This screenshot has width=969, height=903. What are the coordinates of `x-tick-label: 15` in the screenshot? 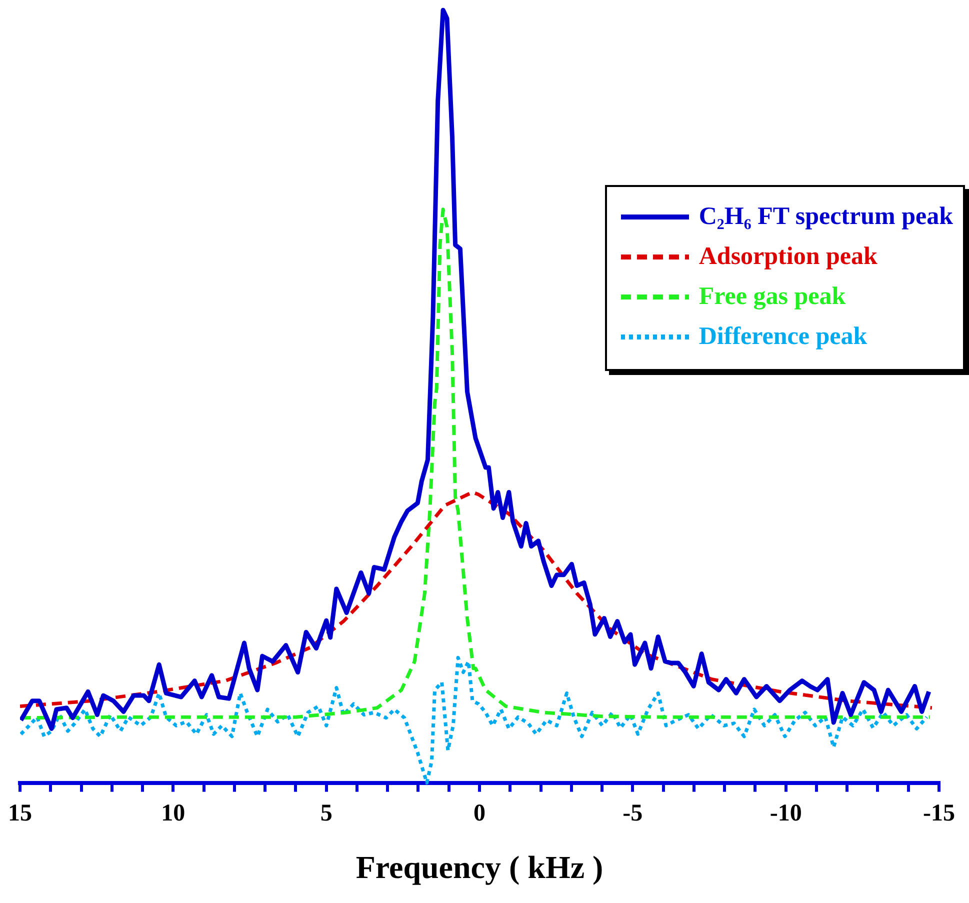 It's located at (20, 813).